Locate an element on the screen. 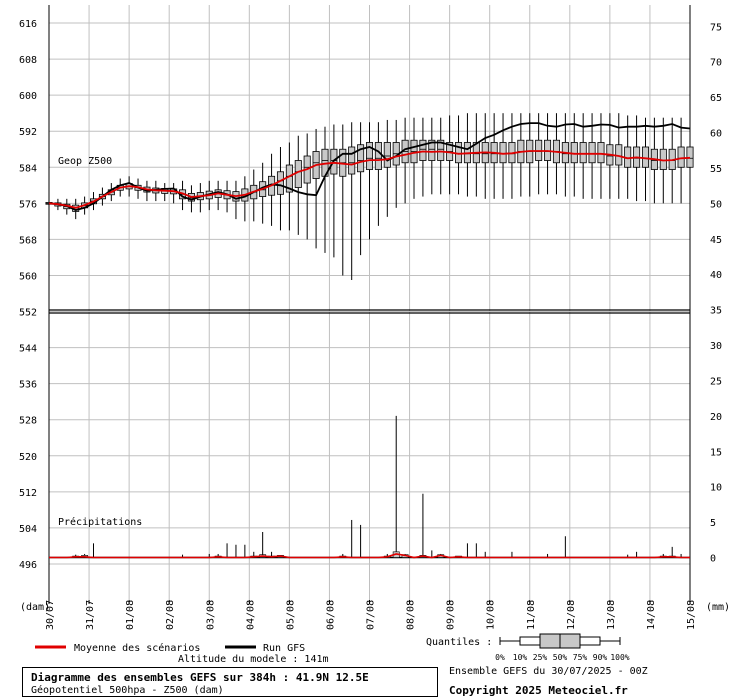 The height and width of the screenshot is (700, 740). right-tick-label: 55 is located at coordinates (716, 169).